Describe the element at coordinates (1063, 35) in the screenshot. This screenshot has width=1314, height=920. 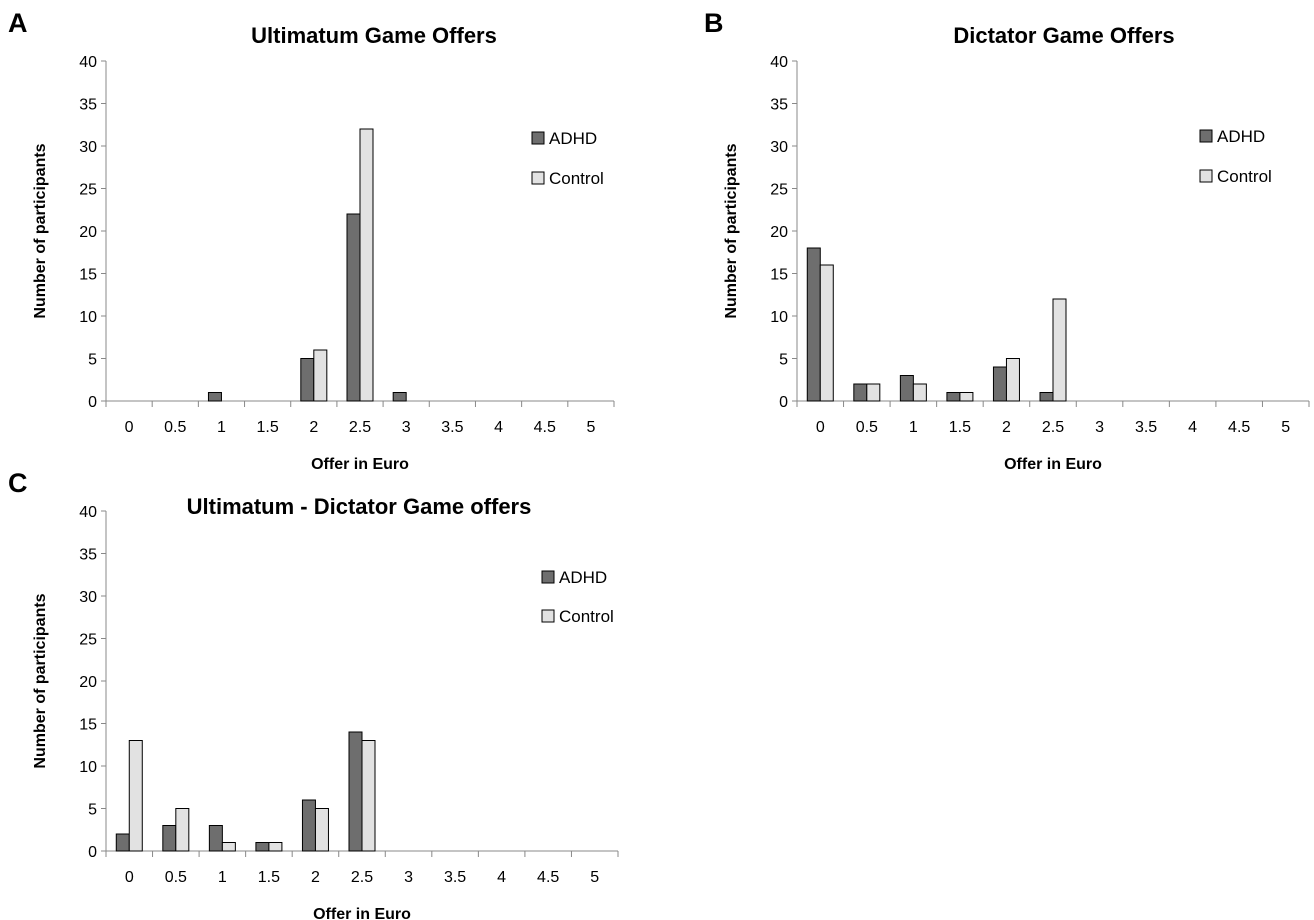
I see `chart-title: Dictator Game Offers` at that location.